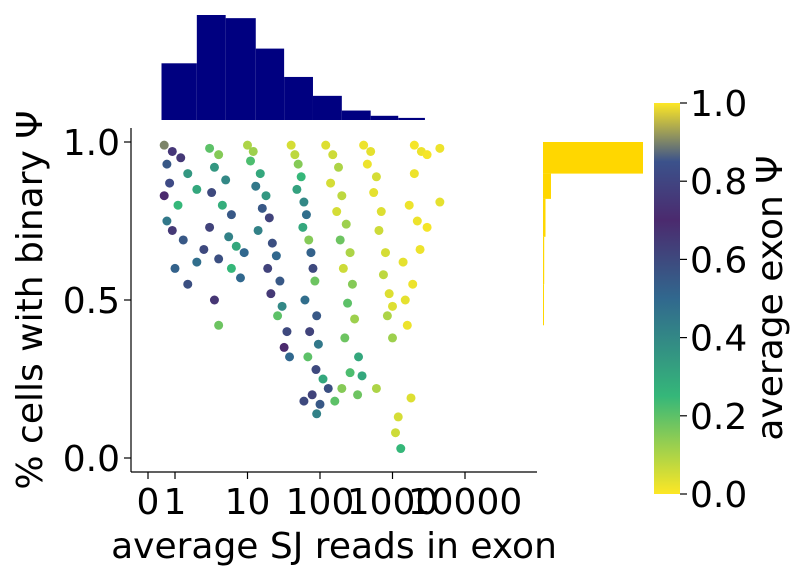  I want to click on colorbar: 0.0 0.2 0.4 0.6 0.8 1.0 average exon Ψ, so click(722, 300).